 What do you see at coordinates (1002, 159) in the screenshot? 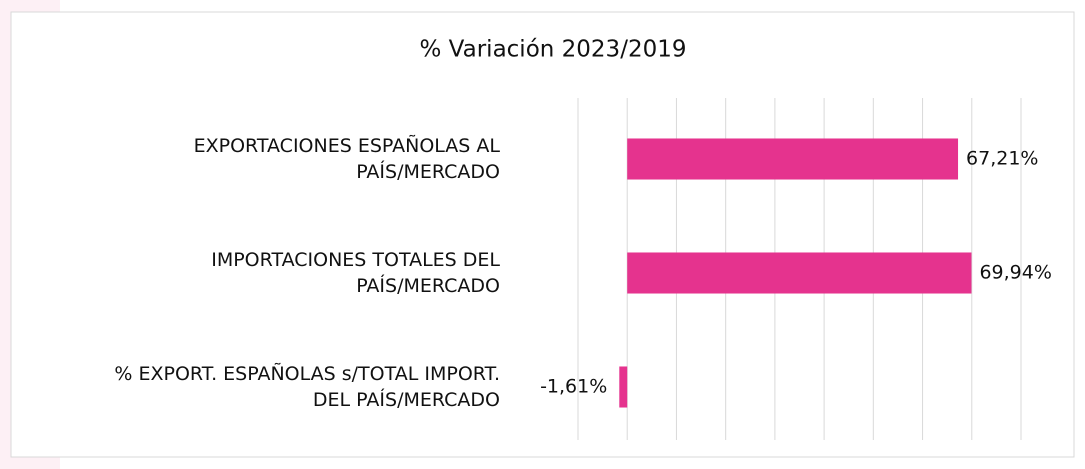
I see `data-label: 67,21%` at bounding box center [1002, 159].